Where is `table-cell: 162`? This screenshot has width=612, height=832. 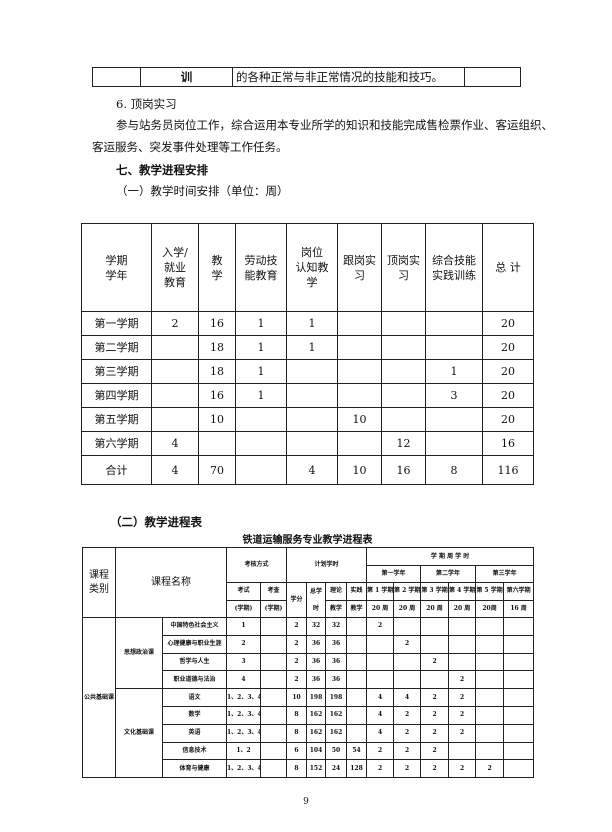 table-cell: 162 is located at coordinates (316, 733).